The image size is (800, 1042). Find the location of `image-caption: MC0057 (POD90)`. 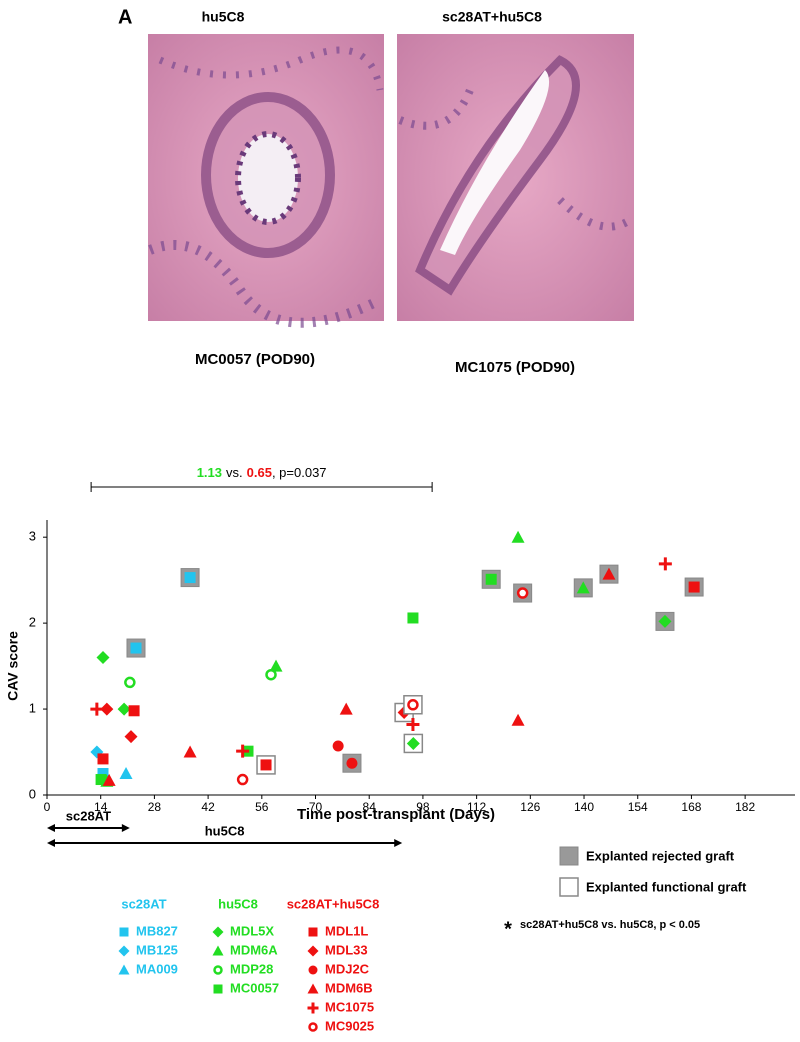

image-caption: MC0057 (POD90) is located at coordinates (255, 359).